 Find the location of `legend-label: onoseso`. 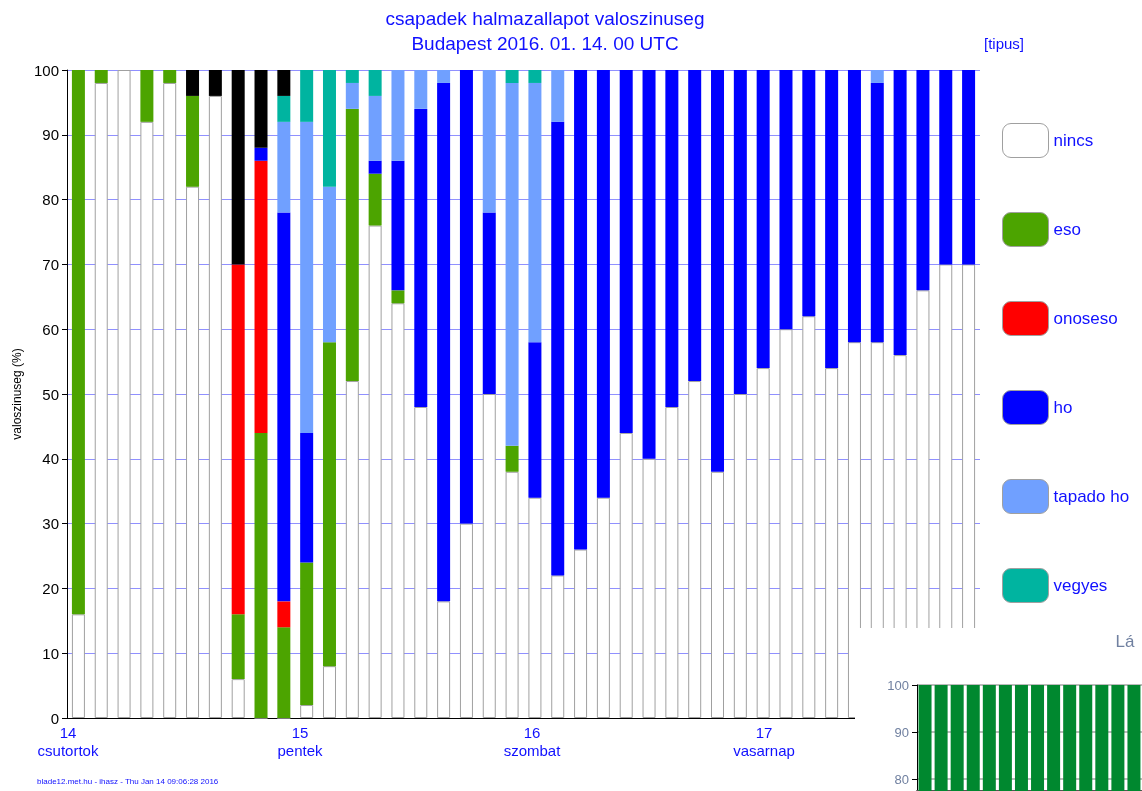

legend-label: onoseso is located at coordinates (1085, 318).